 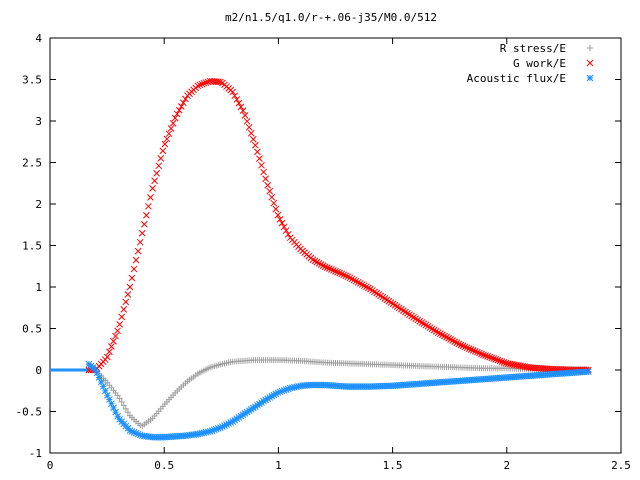 What do you see at coordinates (50, 465) in the screenshot?
I see `x-tick-label: 0` at bounding box center [50, 465].